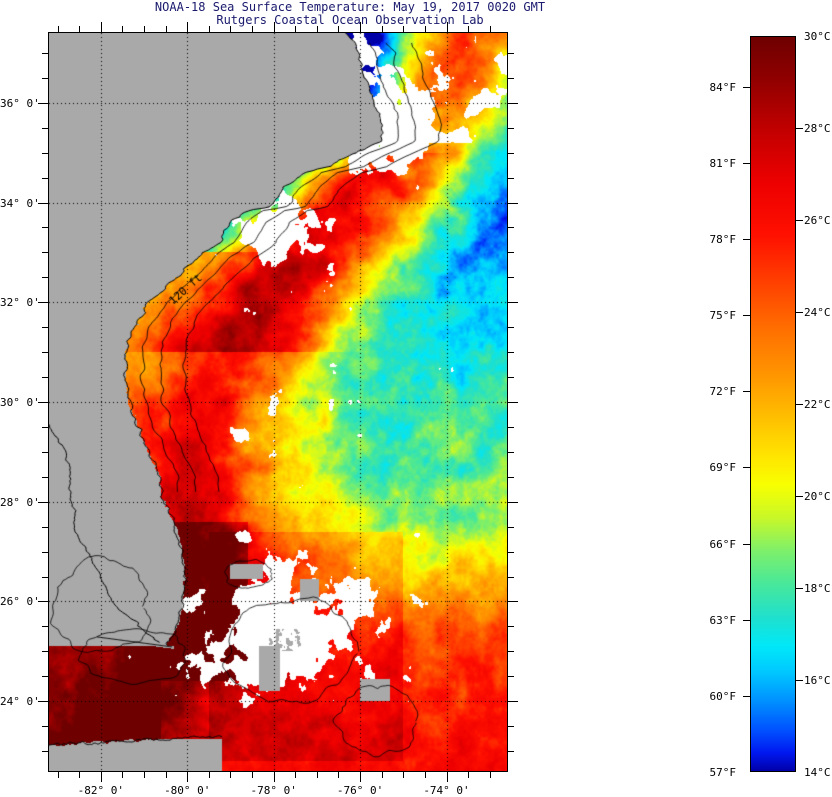 The height and width of the screenshot is (797, 832). Describe the element at coordinates (817, 312) in the screenshot. I see `colorbar-label-celsius: 24°C` at that location.